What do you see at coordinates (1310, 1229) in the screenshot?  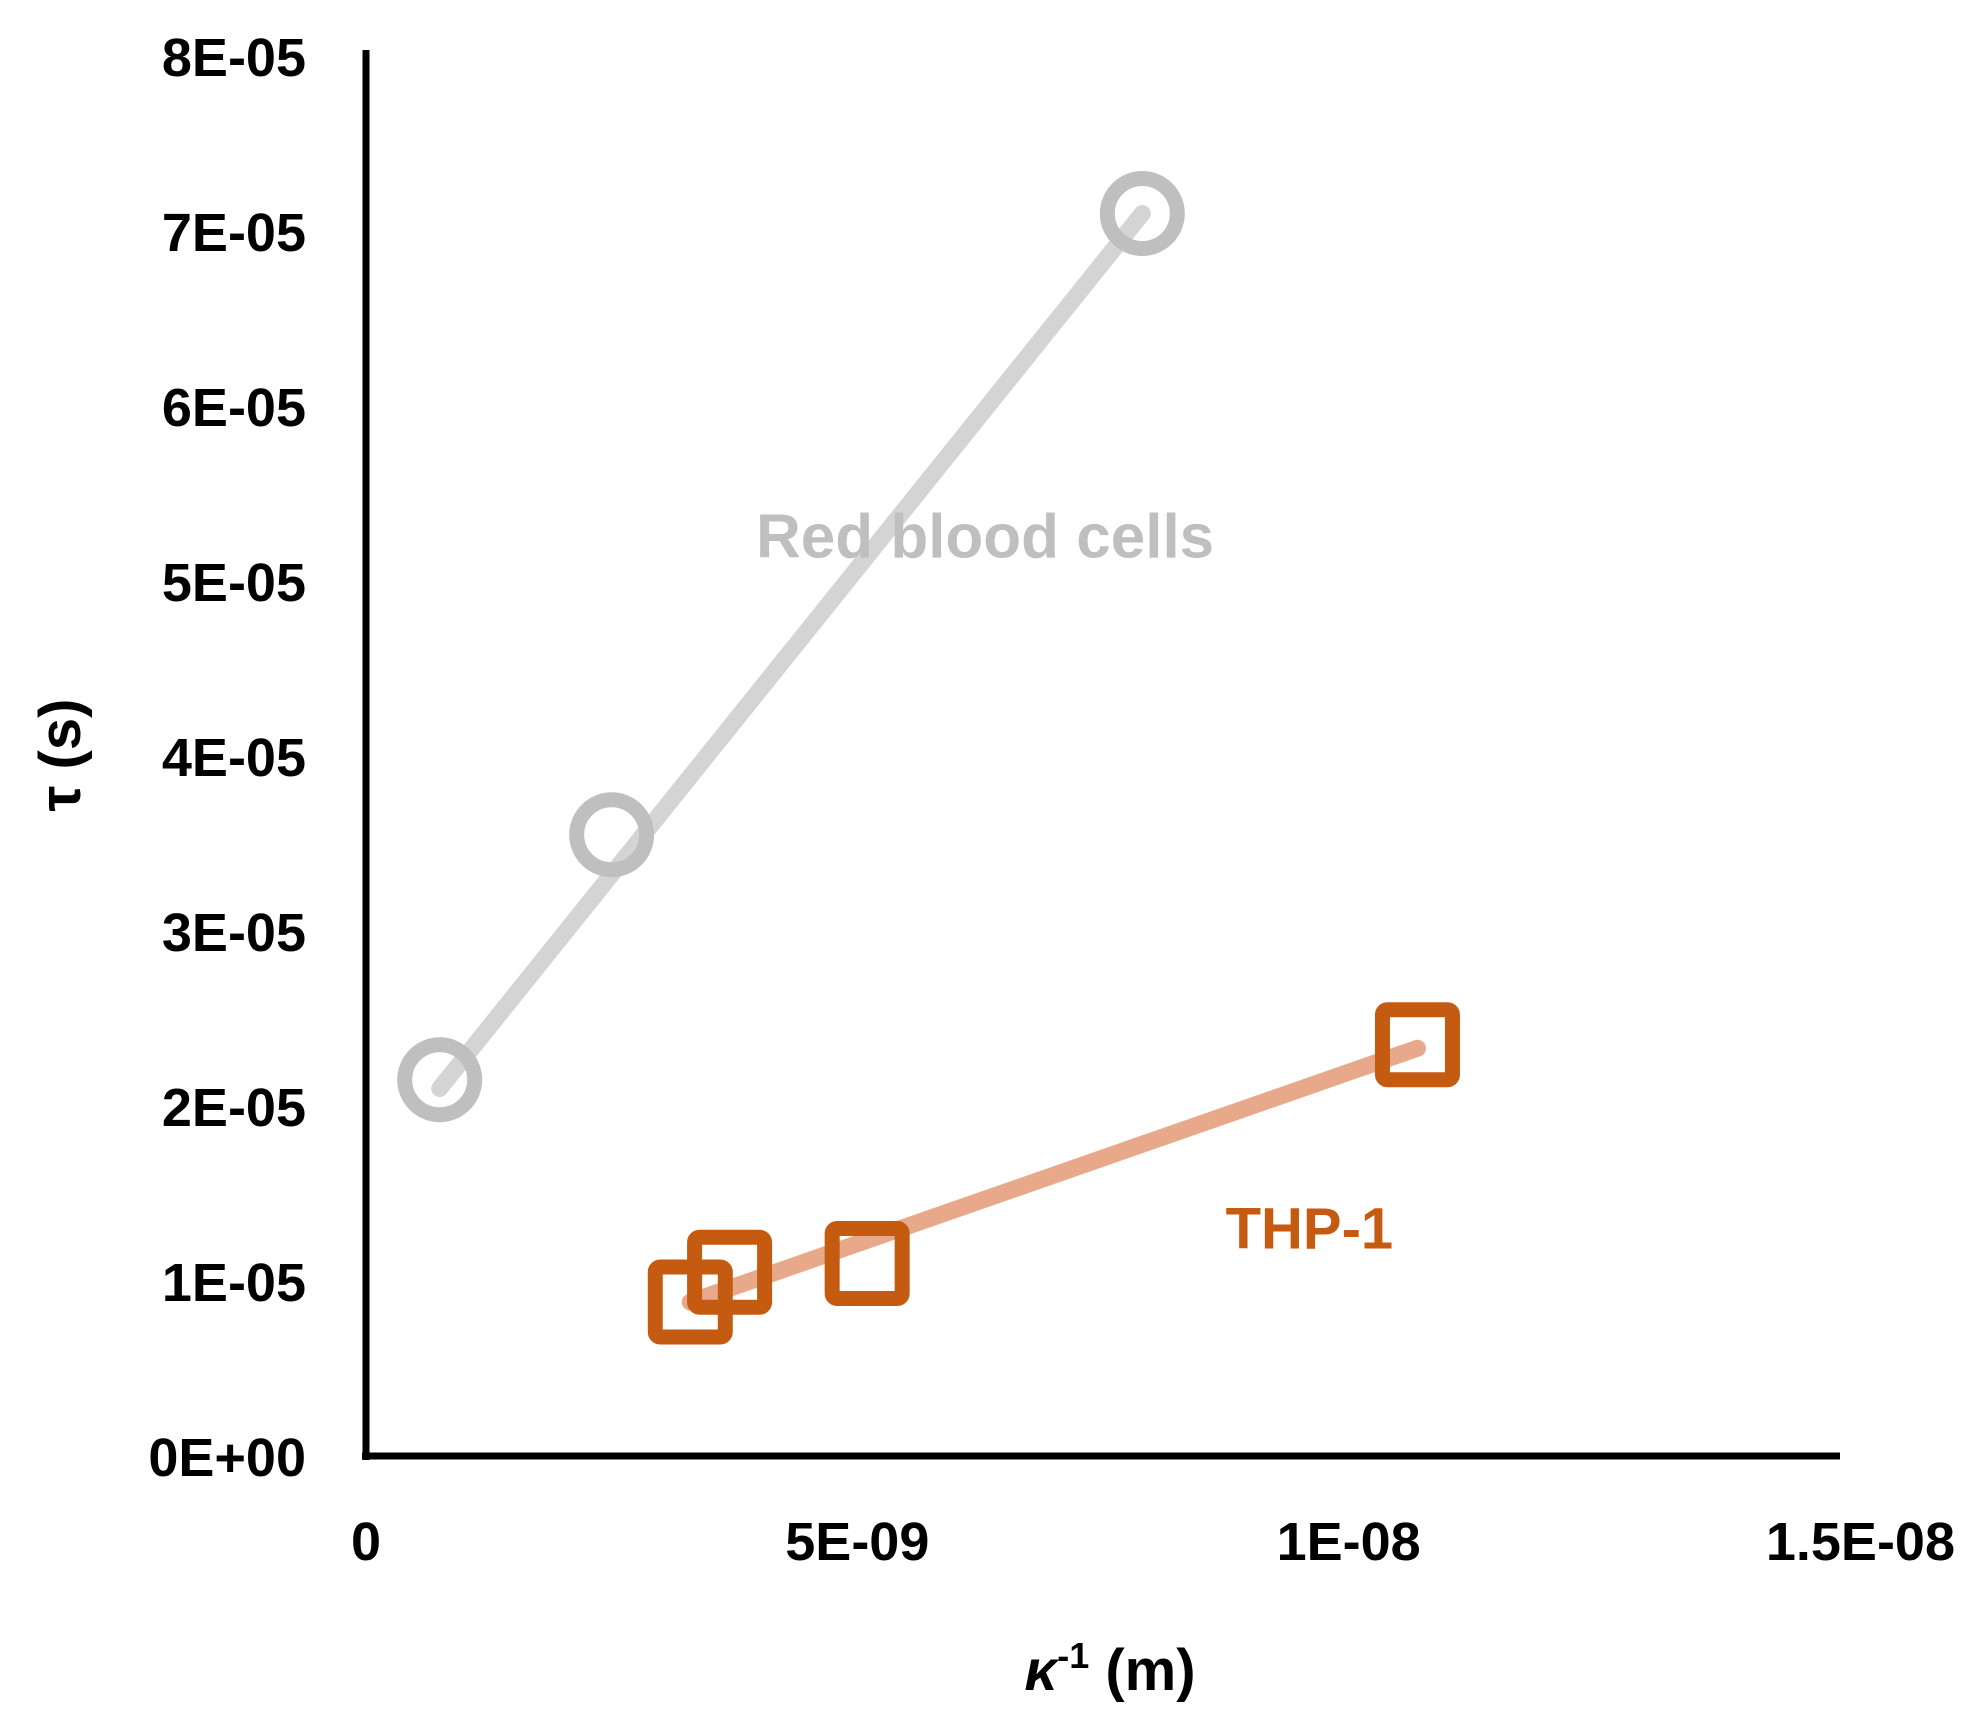 I see `series-label-thp-1: THP-1` at bounding box center [1310, 1229].